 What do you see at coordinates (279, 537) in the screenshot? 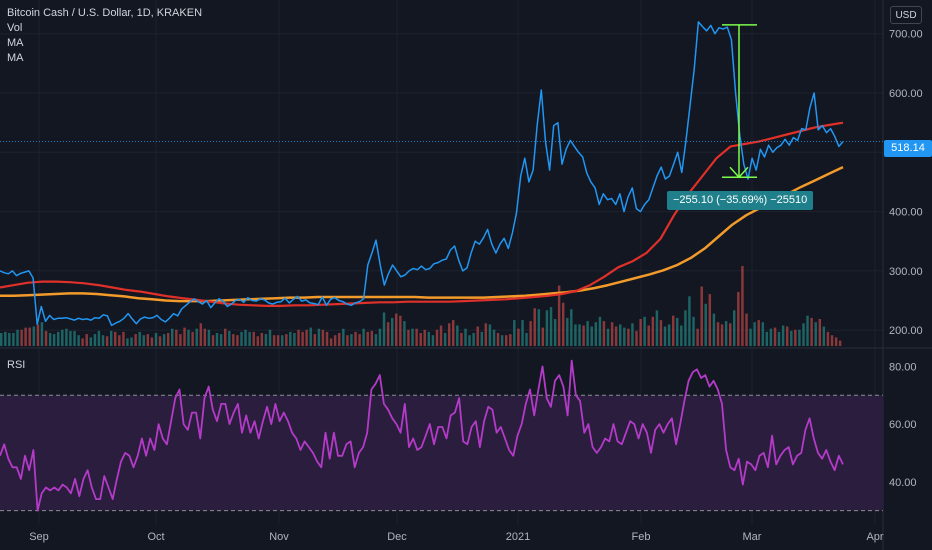
I see `time-axis-label: Nov` at bounding box center [279, 537].